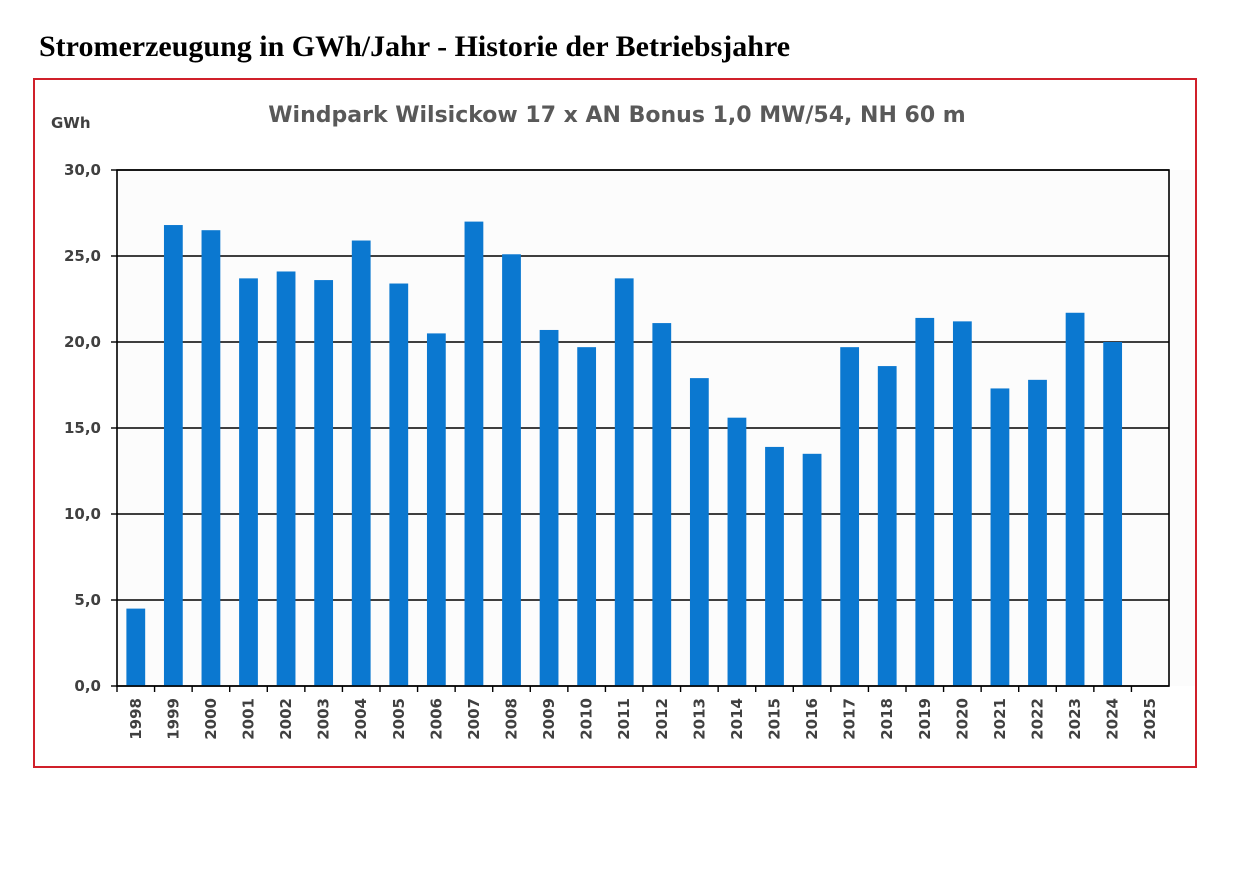 This screenshot has height=874, width=1240. What do you see at coordinates (87, 686) in the screenshot?
I see `y-tick-label: 0,0` at bounding box center [87, 686].